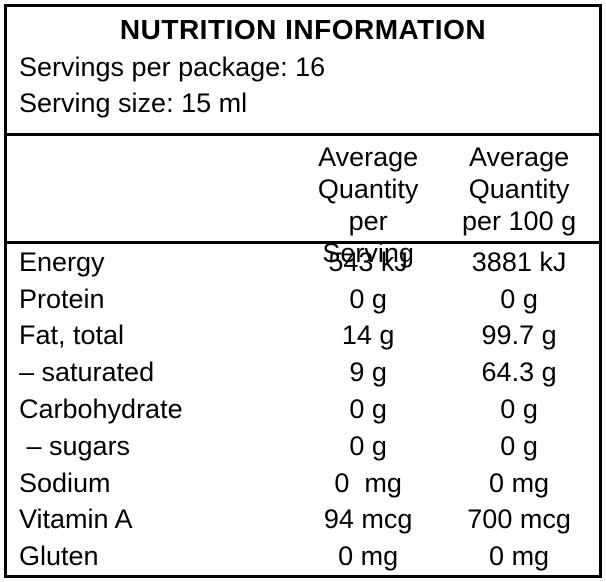 The width and height of the screenshot is (606, 582). What do you see at coordinates (72, 335) in the screenshot?
I see `nutrient-label: Fat, total` at bounding box center [72, 335].